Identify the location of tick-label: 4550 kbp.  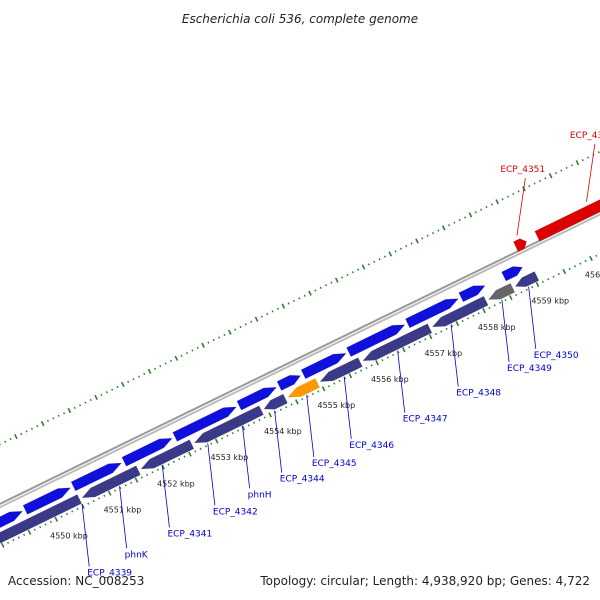
(69, 535).